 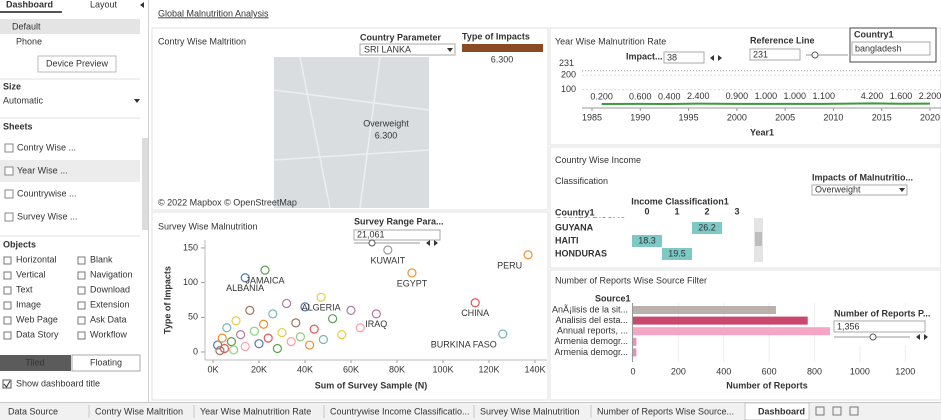 What do you see at coordinates (142, 5) in the screenshot?
I see `collapse-arrow` at bounding box center [142, 5].